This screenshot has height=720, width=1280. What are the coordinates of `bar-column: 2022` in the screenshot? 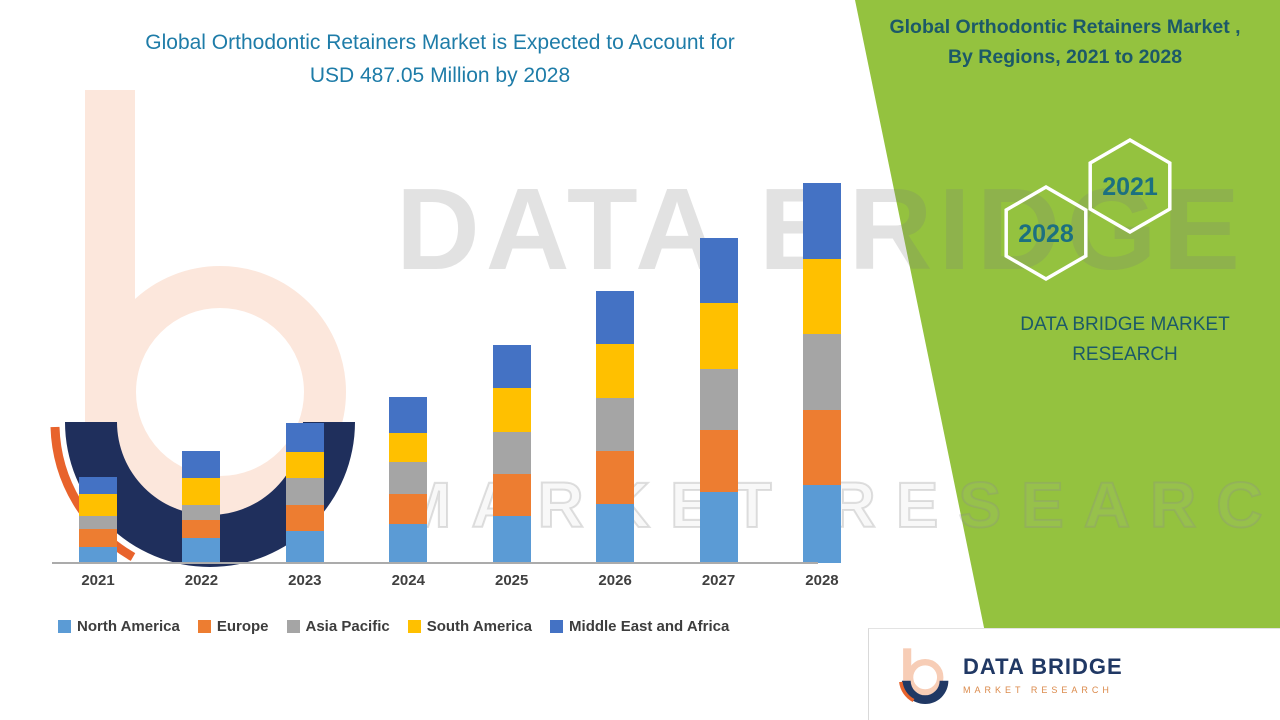 It's located at (201, 381).